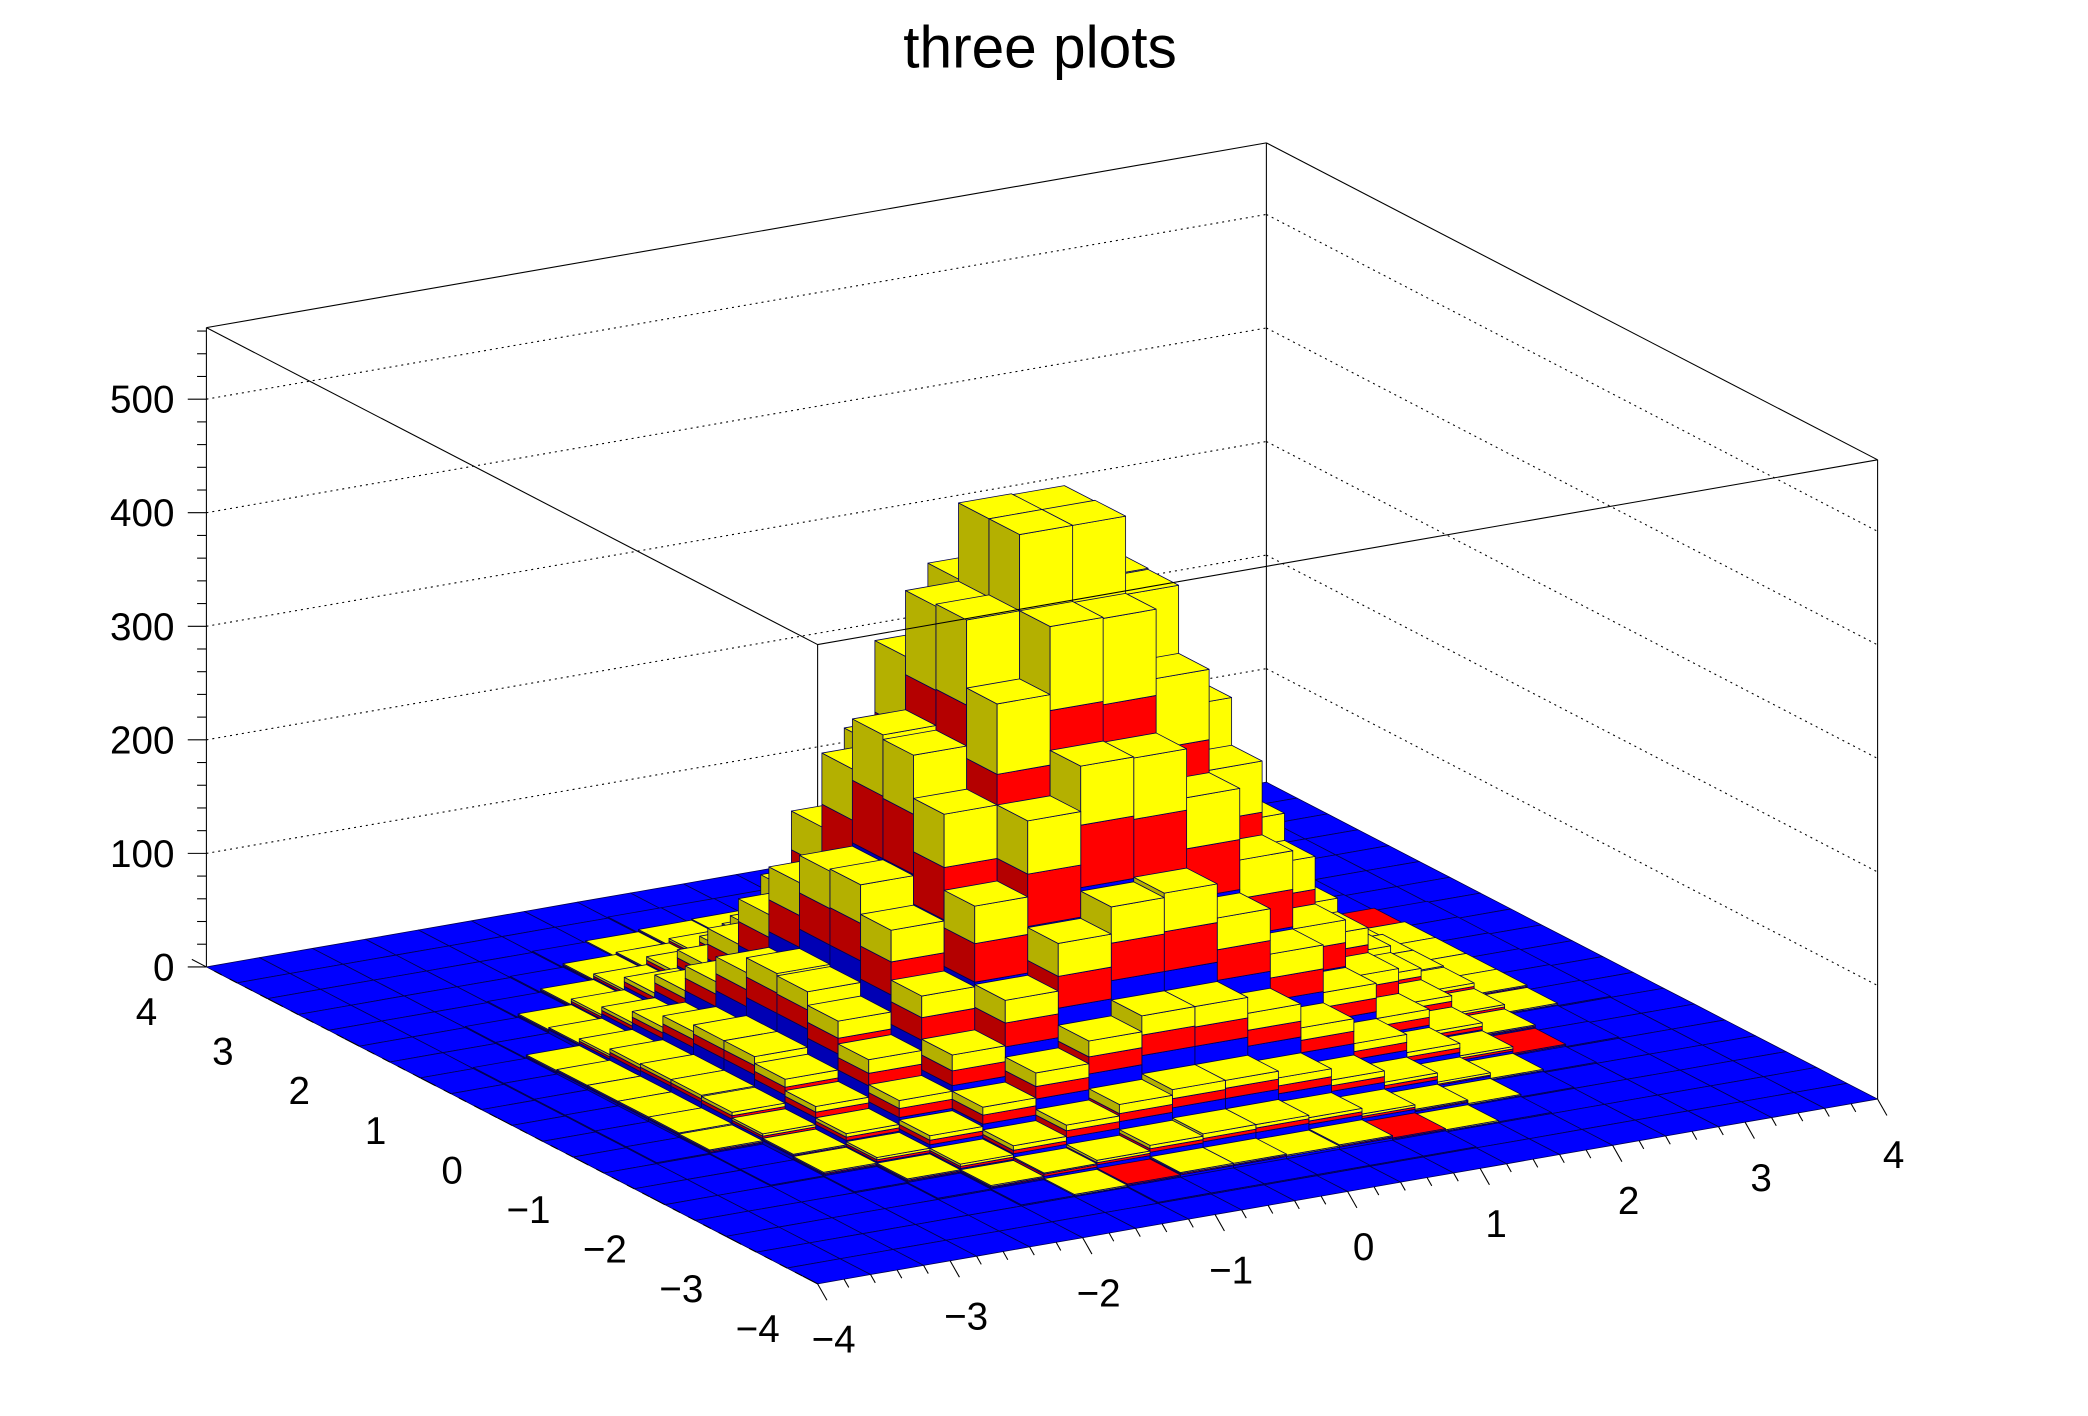  Describe the element at coordinates (1040, 47) in the screenshot. I see `chart-title: three plots` at that location.